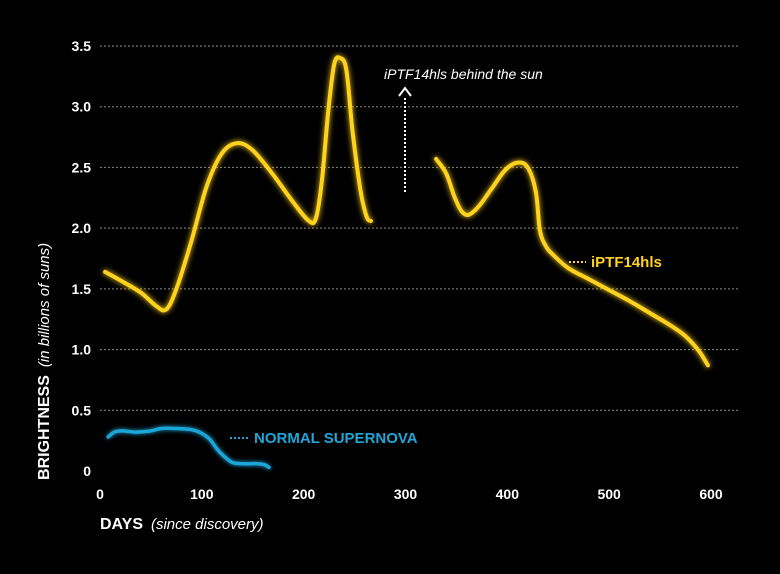  I want to click on y-tick-label: 3.5, so click(82, 46).